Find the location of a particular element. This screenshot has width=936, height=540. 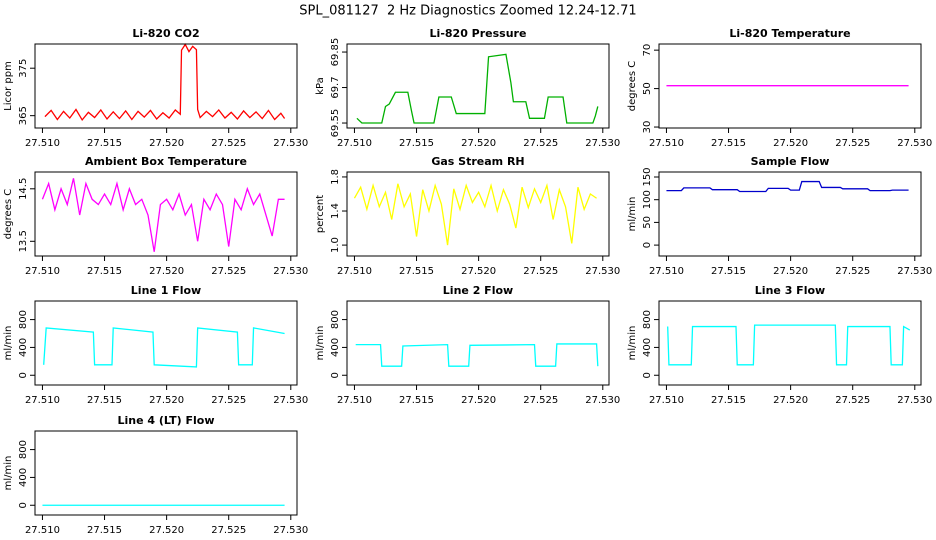

y-tick-label: 69.85 is located at coordinates (335, 52).